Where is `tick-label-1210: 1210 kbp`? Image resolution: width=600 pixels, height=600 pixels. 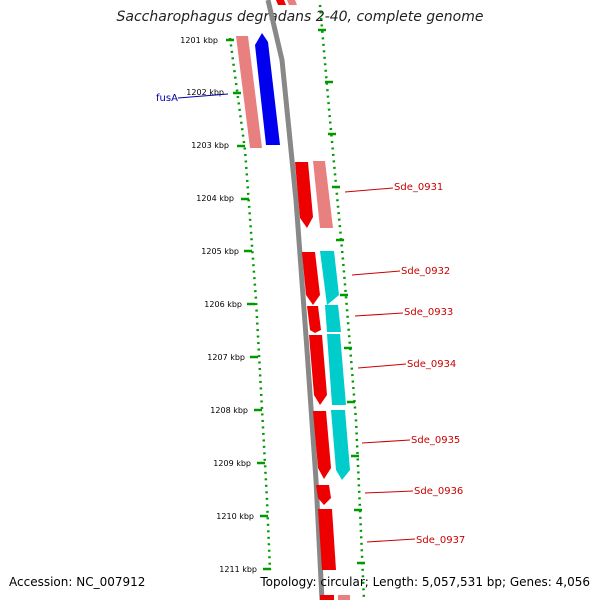 tick-label-1210: 1210 kbp is located at coordinates (235, 516).